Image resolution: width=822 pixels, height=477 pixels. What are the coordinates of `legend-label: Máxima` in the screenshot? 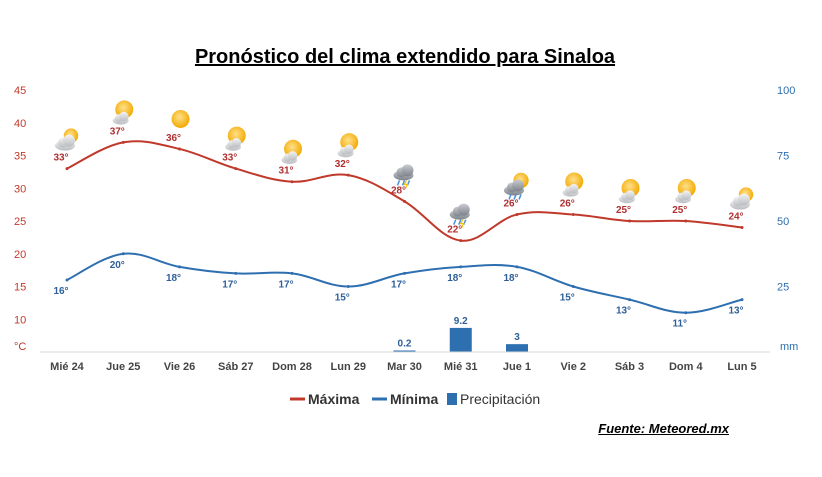 It's located at (334, 399).